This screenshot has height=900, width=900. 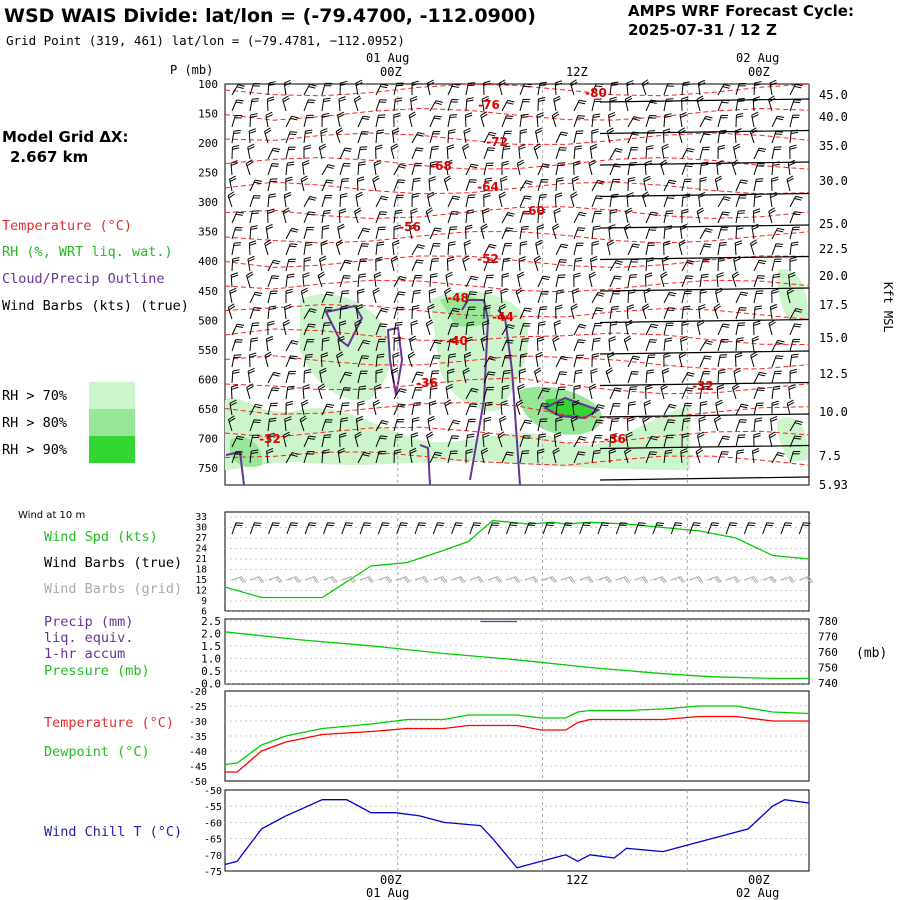 I want to click on kft-axis-label: Kft MSL, so click(x=888, y=307).